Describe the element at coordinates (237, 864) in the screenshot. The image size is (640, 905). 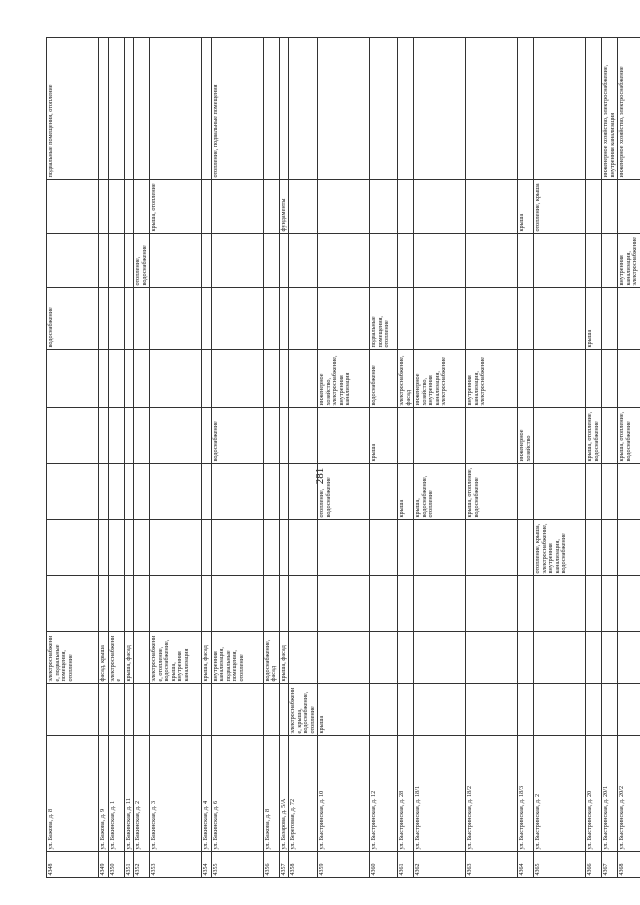
I see `cell-num: 4355` at that location.